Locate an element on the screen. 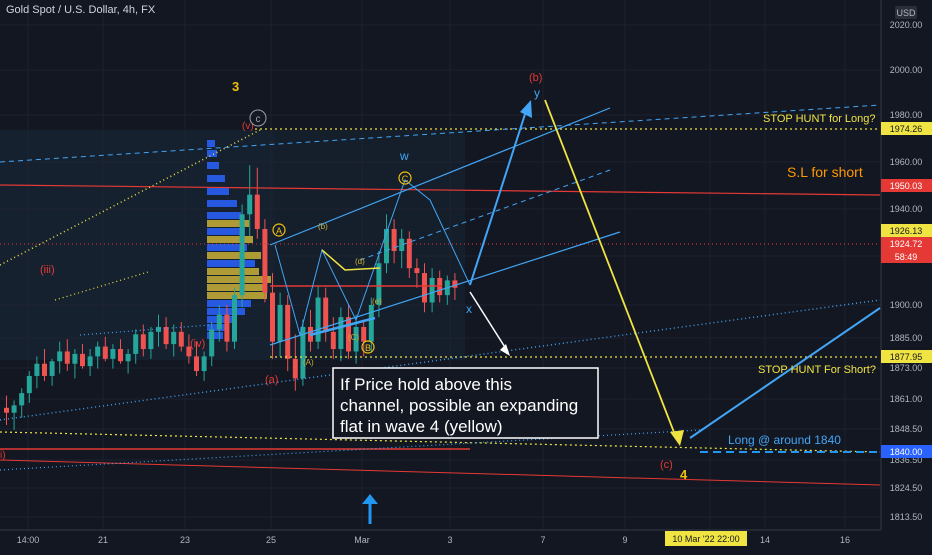 Image resolution: width=932 pixels, height=555 pixels. wave-a-label: (a) is located at coordinates (271, 380).